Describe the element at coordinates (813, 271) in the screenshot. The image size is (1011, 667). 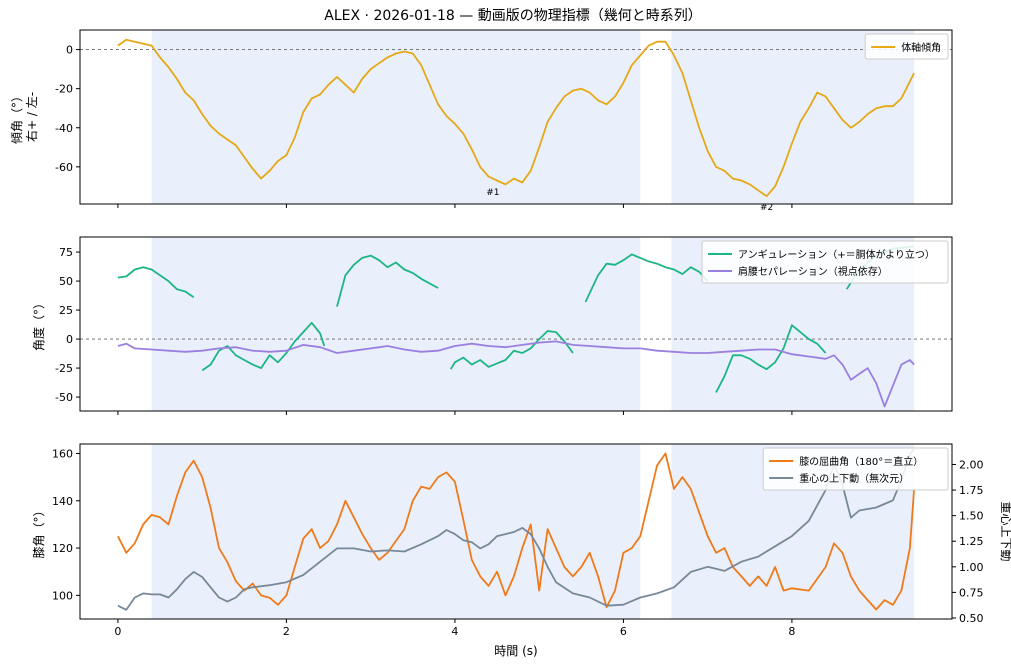
I see `legend-entry: 肩腰セパレーション（視点依存）` at that location.